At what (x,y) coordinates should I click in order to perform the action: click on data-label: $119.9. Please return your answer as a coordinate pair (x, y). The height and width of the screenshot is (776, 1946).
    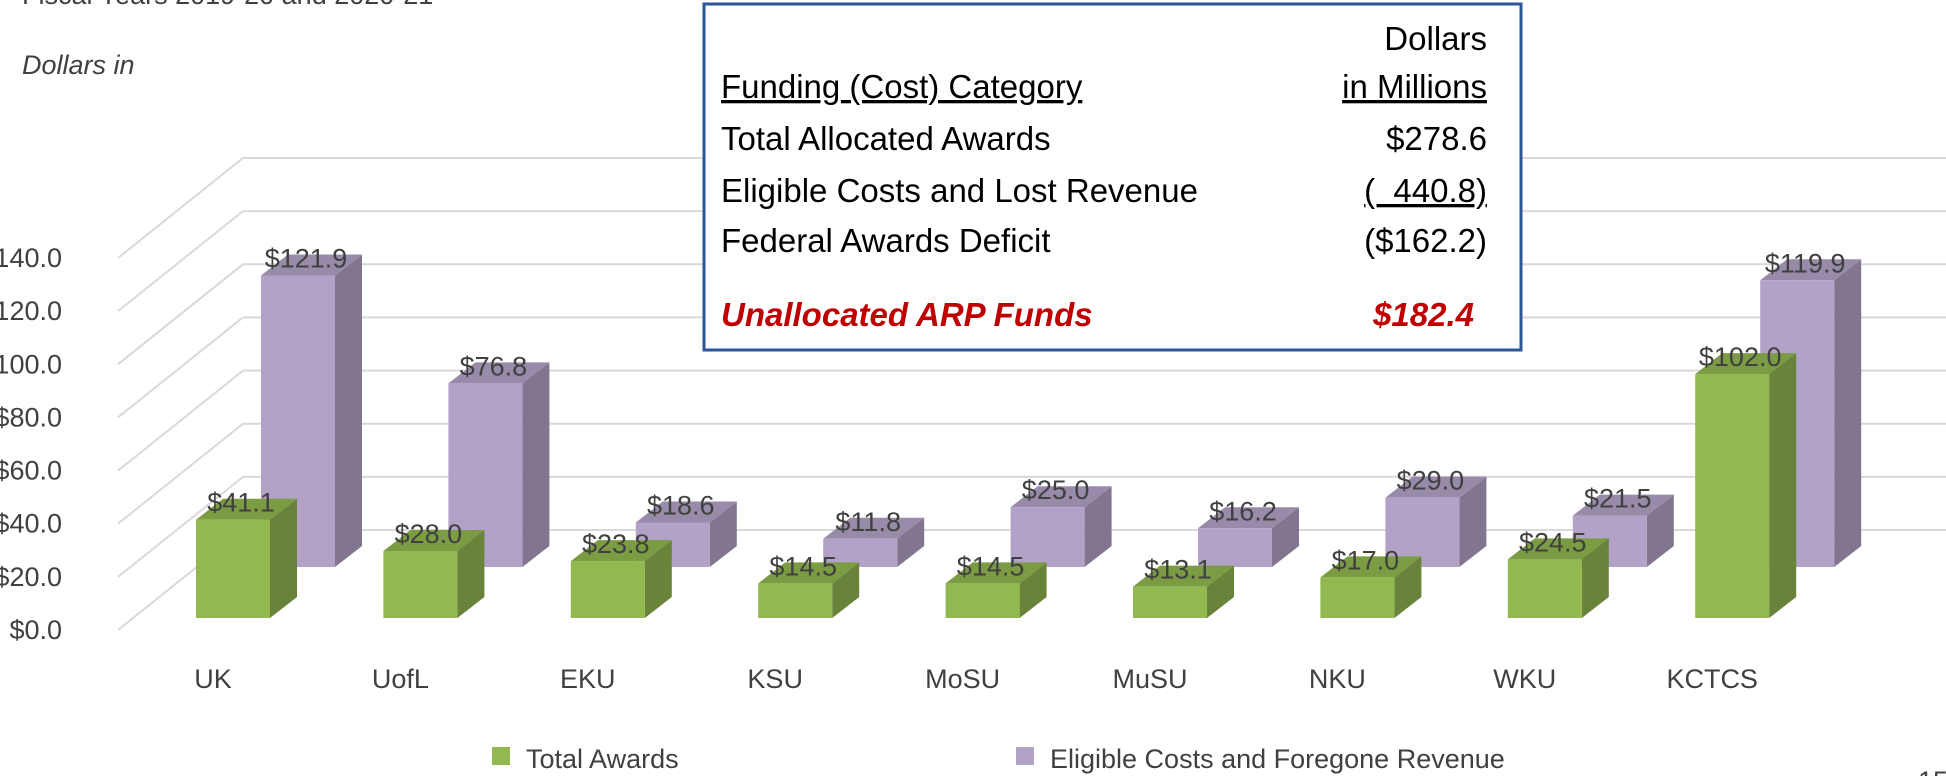
    Looking at the image, I should click on (1805, 263).